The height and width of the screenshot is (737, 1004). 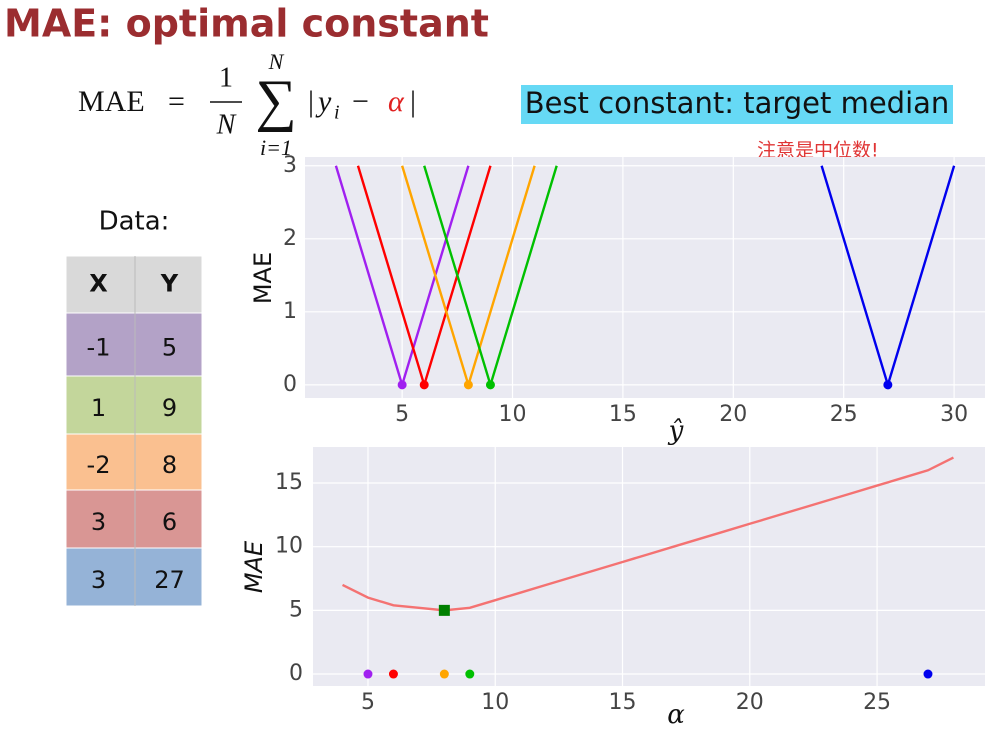 What do you see at coordinates (337, 113) in the screenshot?
I see `formula-sub: i` at bounding box center [337, 113].